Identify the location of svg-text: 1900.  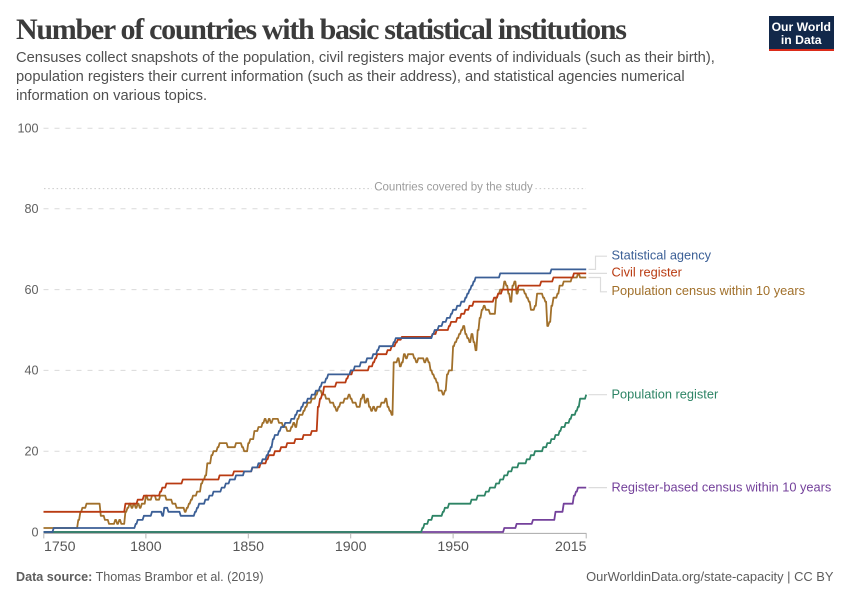
(351, 547).